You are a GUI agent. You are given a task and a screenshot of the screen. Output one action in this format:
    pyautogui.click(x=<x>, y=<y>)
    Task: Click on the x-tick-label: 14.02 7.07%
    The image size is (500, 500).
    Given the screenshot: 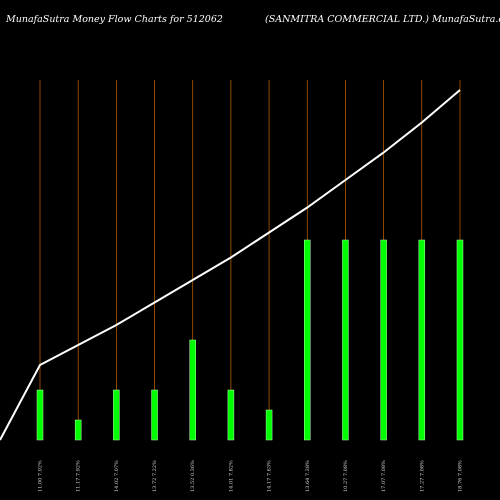 What is the action you would take?
    pyautogui.click(x=117, y=476)
    